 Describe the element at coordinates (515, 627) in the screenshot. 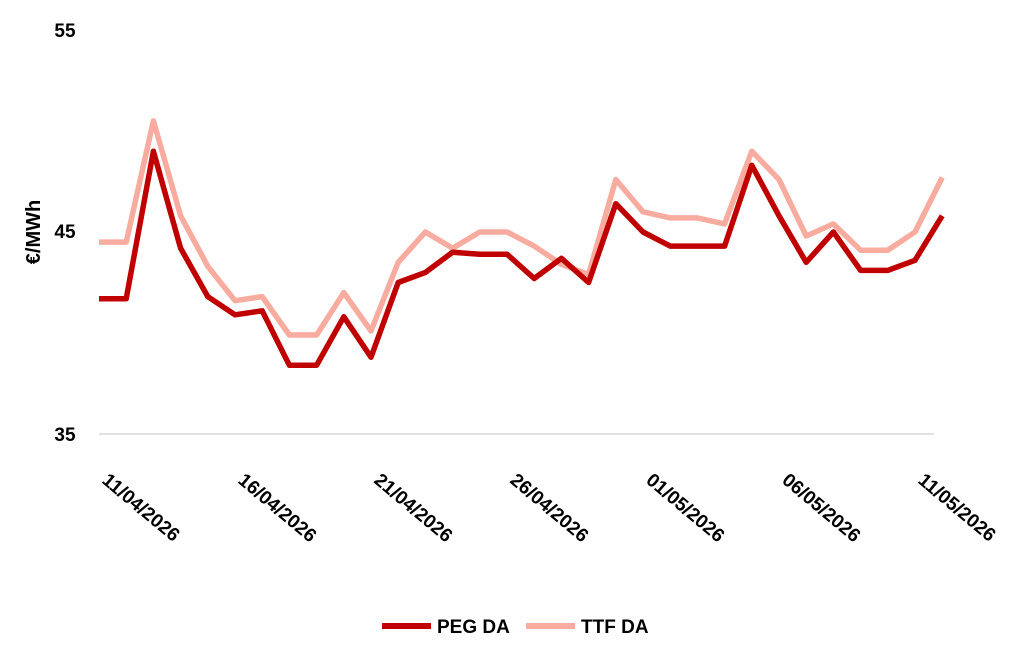

I see `legend: PEG DA TTF DA` at that location.